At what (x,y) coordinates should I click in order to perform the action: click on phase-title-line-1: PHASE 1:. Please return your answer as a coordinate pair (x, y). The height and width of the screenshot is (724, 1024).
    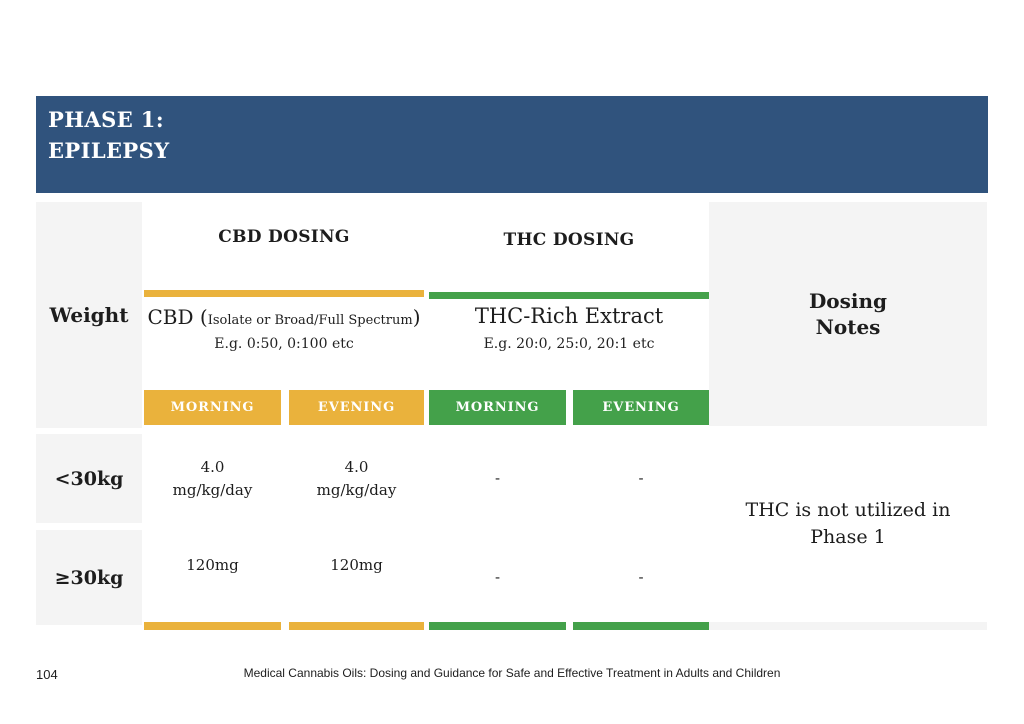
    Looking at the image, I should click on (106, 119).